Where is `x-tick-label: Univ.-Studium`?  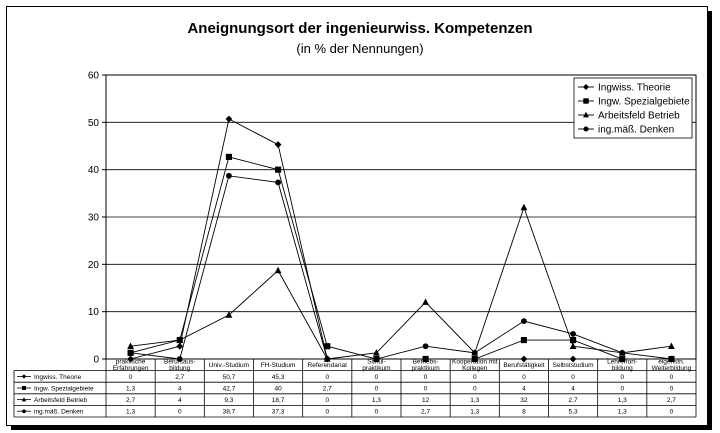 x-tick-label: Univ.-Studium is located at coordinates (229, 365).